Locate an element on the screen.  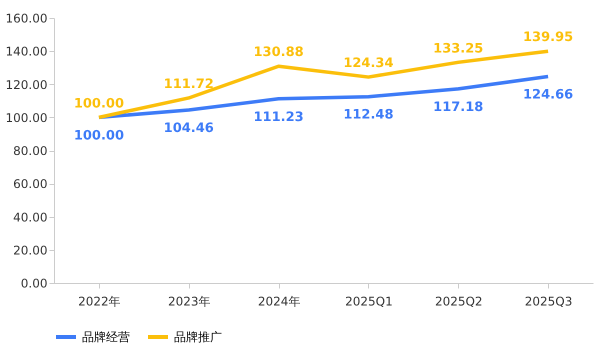
legend-label: 品牌推广 is located at coordinates (198, 337).